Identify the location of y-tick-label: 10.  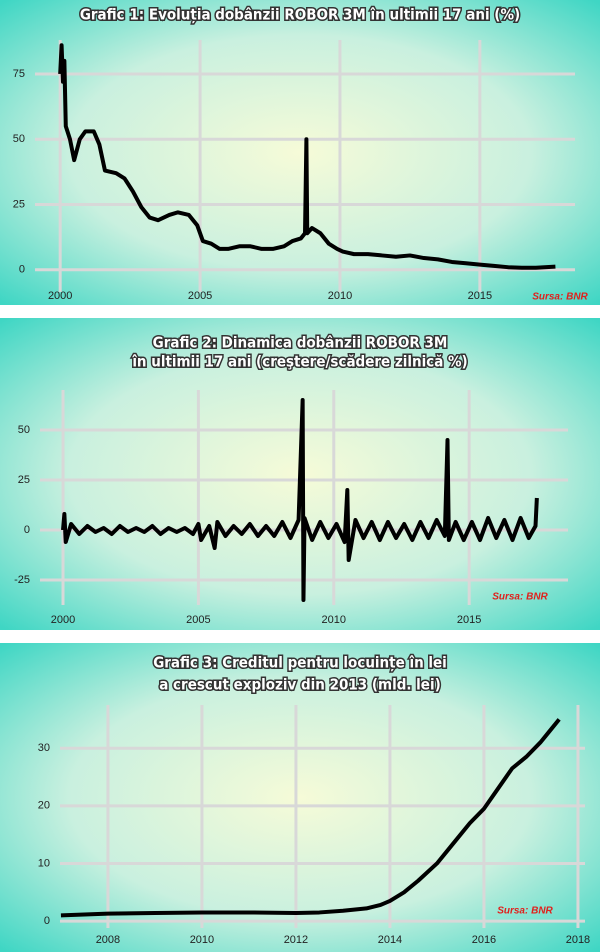
(44, 863).